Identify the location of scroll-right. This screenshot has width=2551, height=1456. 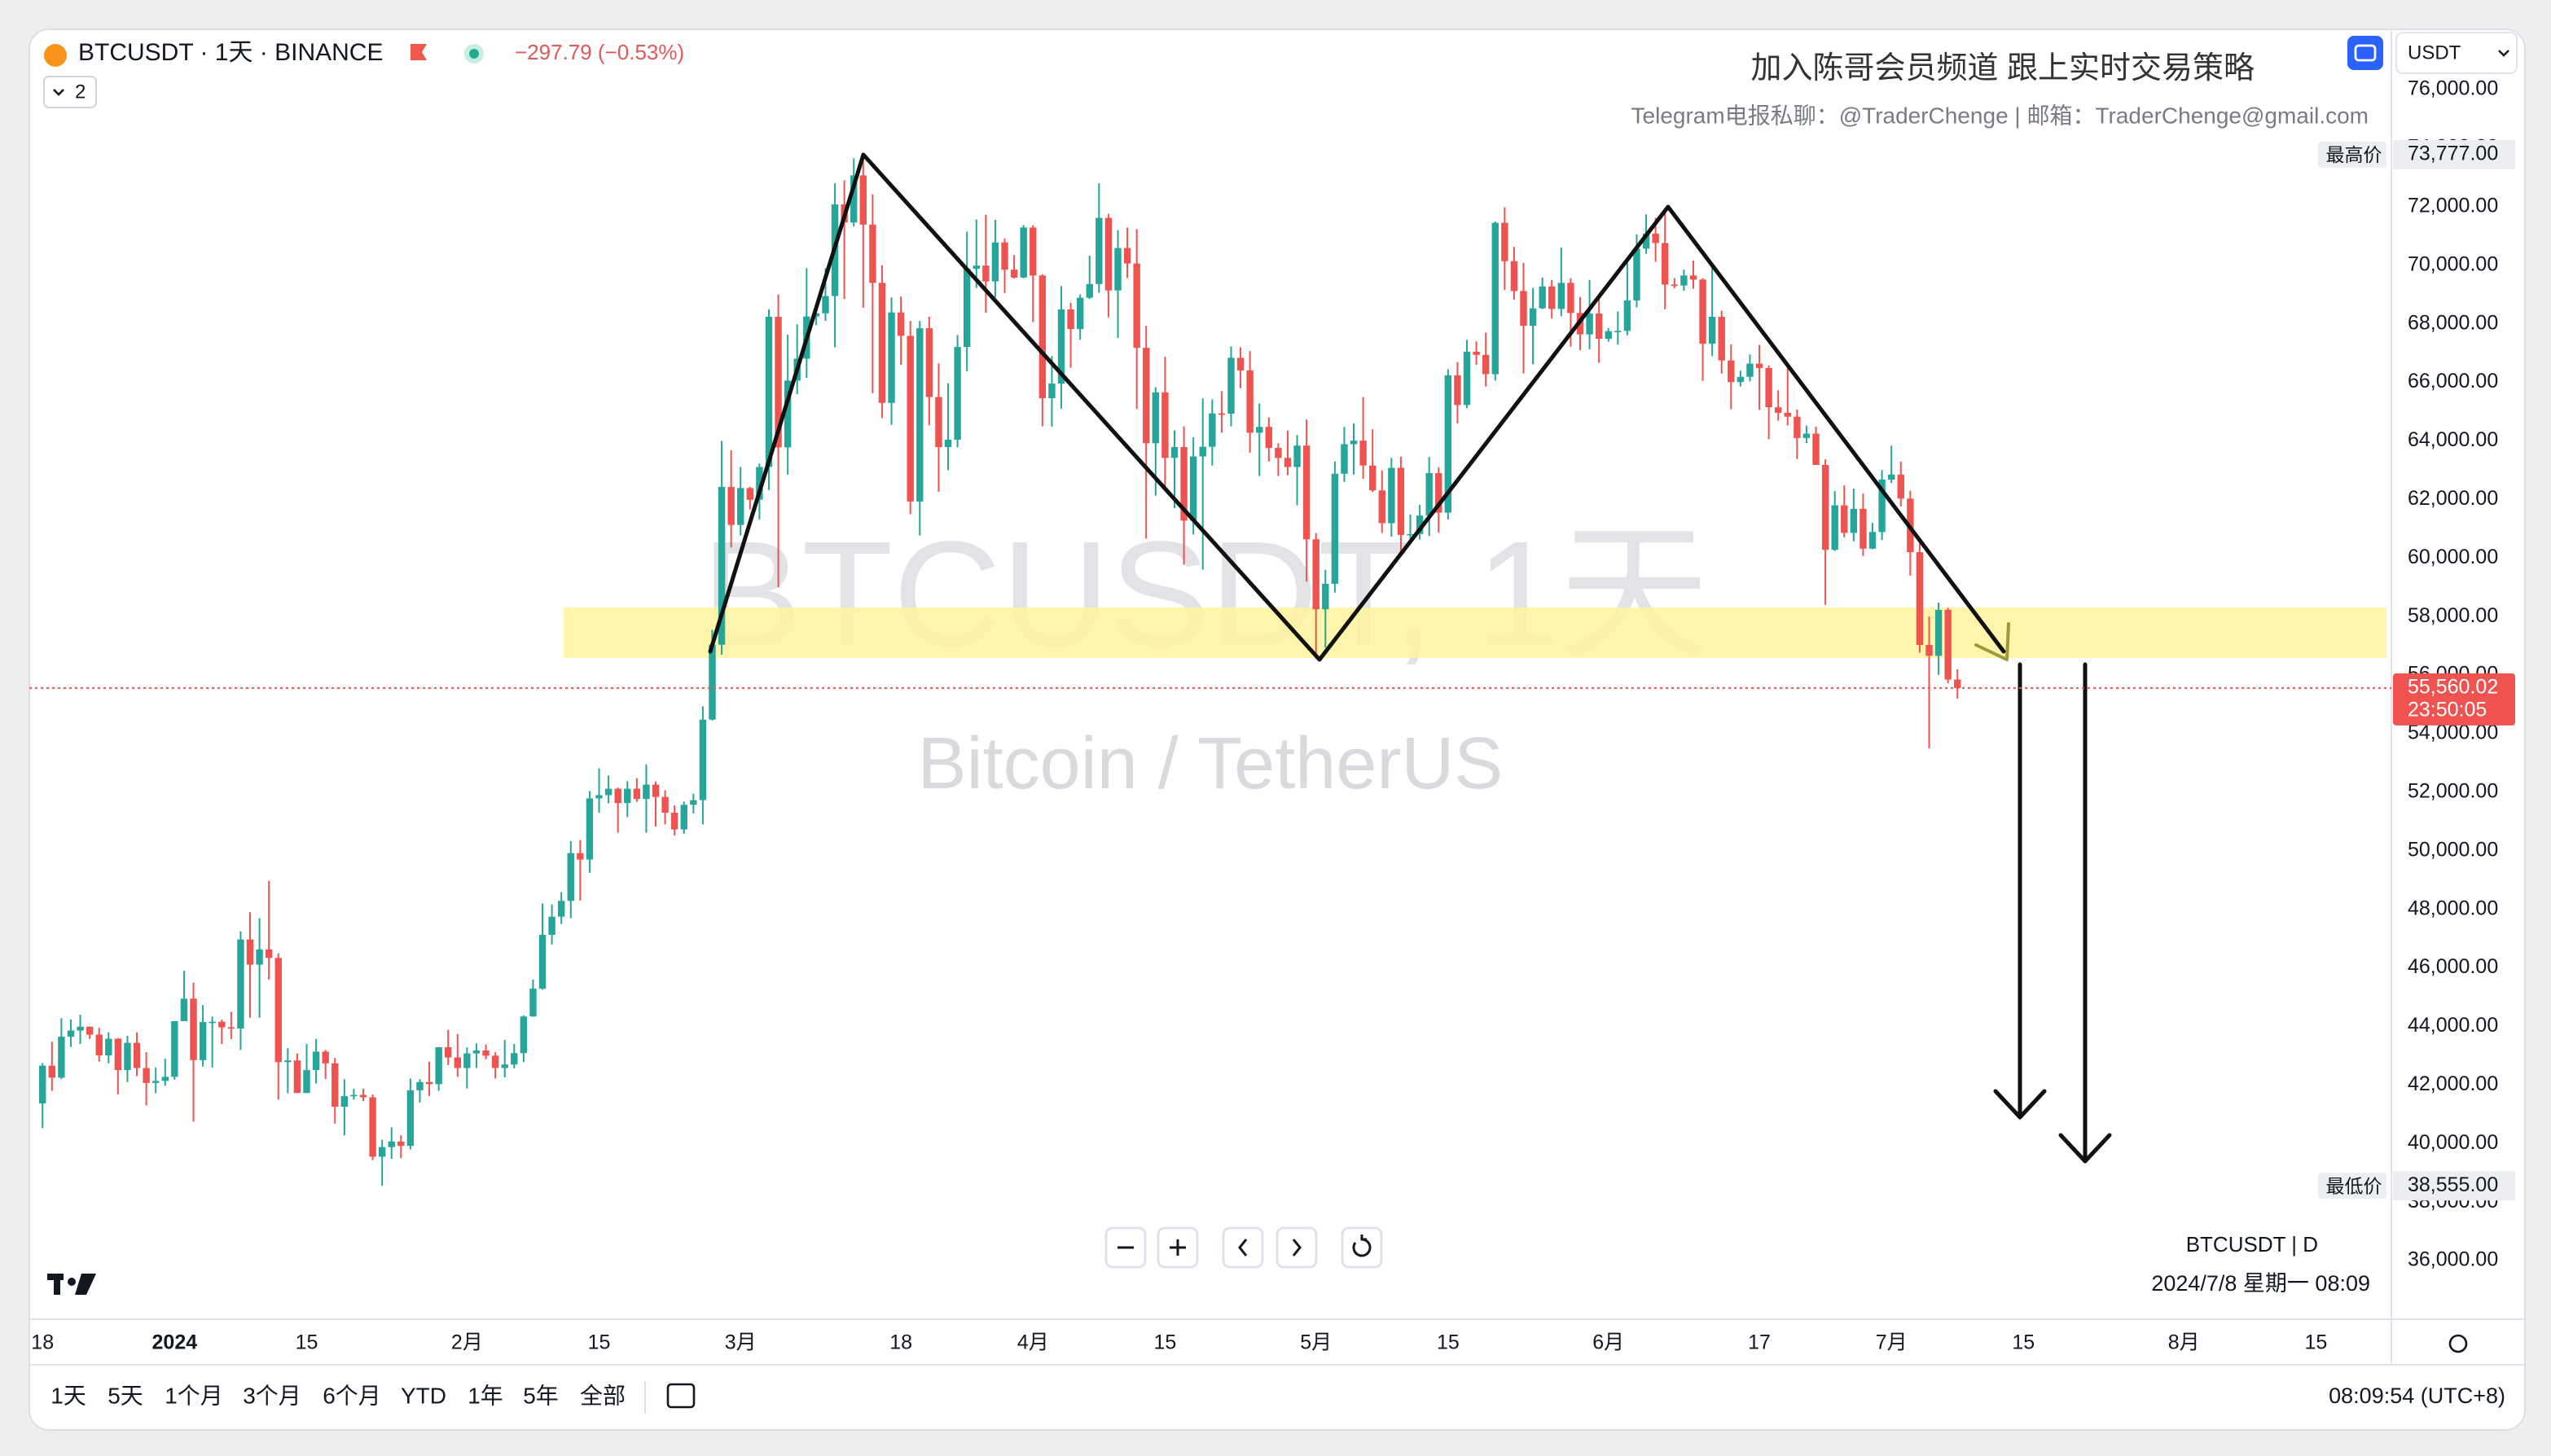
(1297, 1247).